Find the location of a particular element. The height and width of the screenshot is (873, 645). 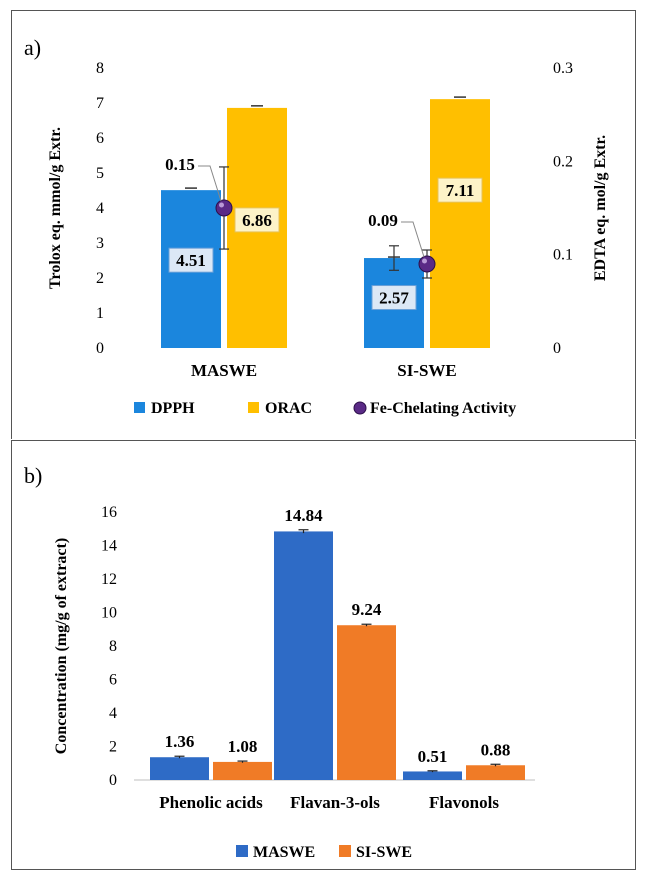

data-label-dpph-1: 2.57 is located at coordinates (394, 298).